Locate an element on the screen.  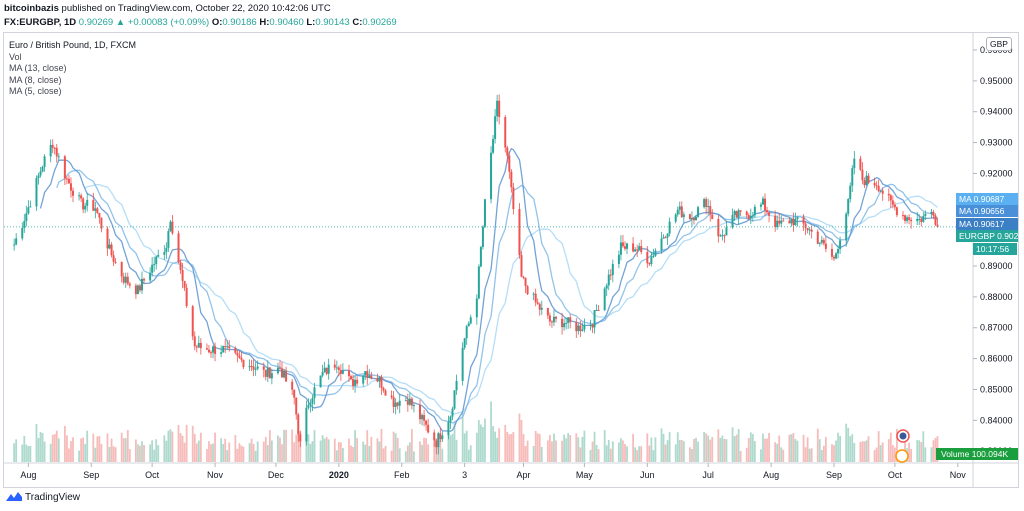
y-tick-label: 0.92000 is located at coordinates (996, 173).